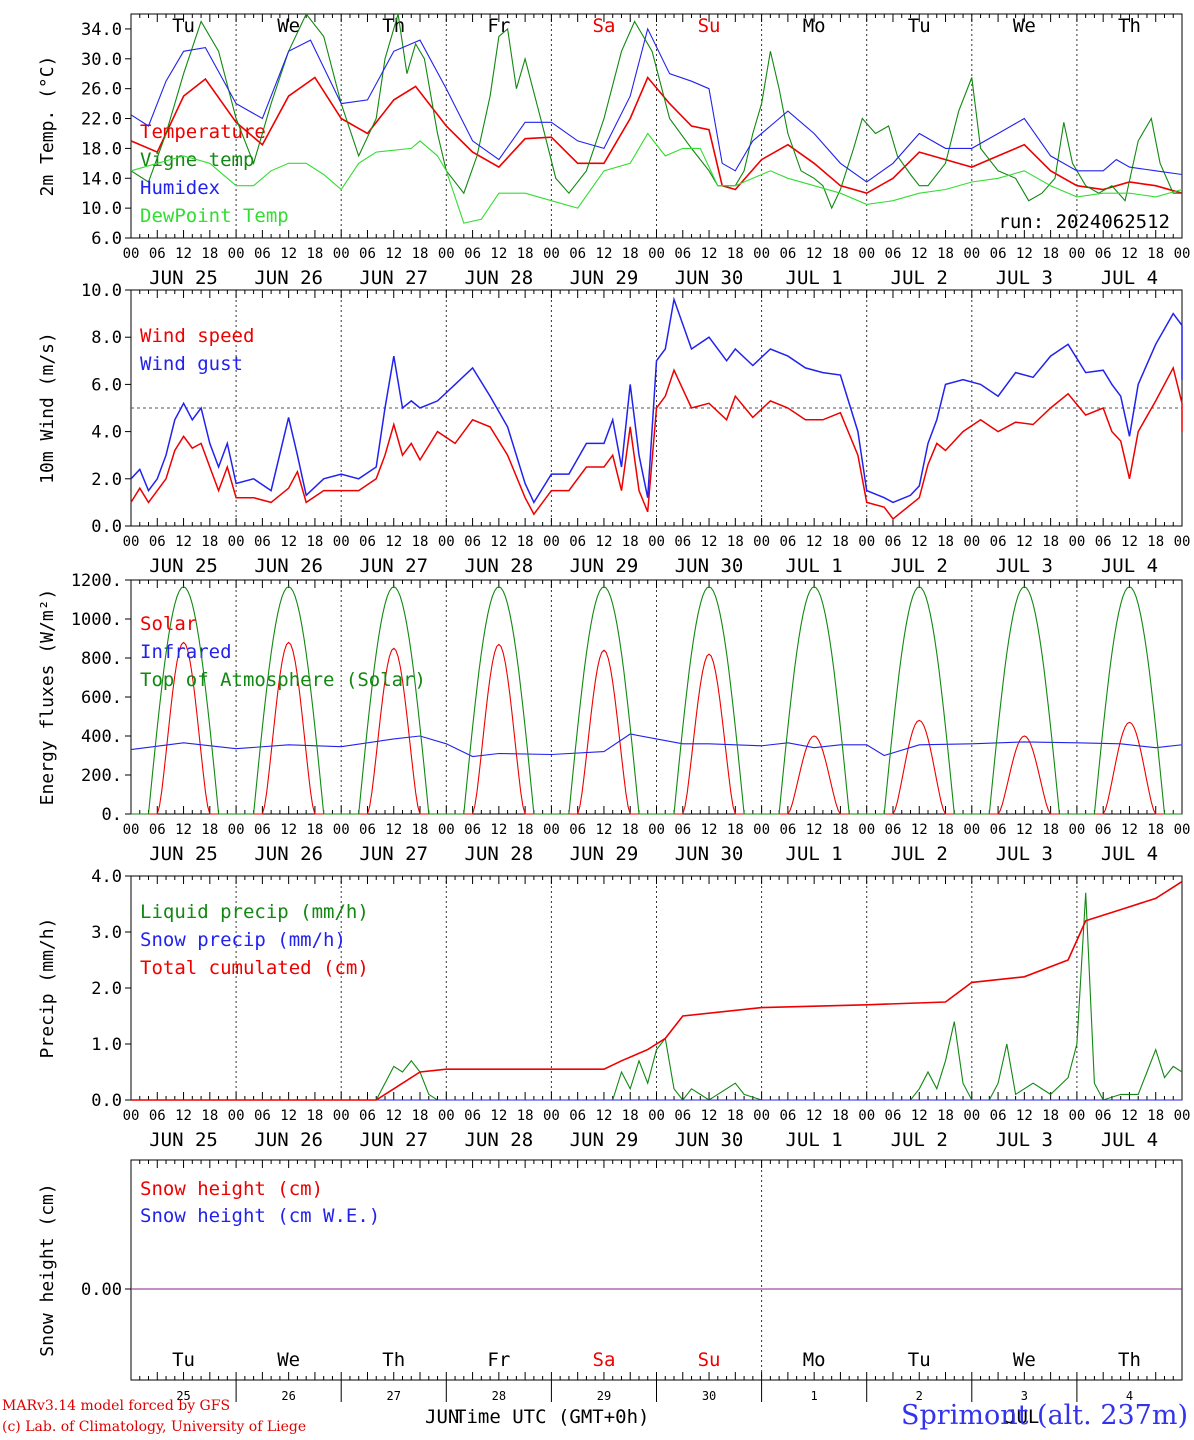  I want to click on date-label: JUN 28, so click(499, 1140).